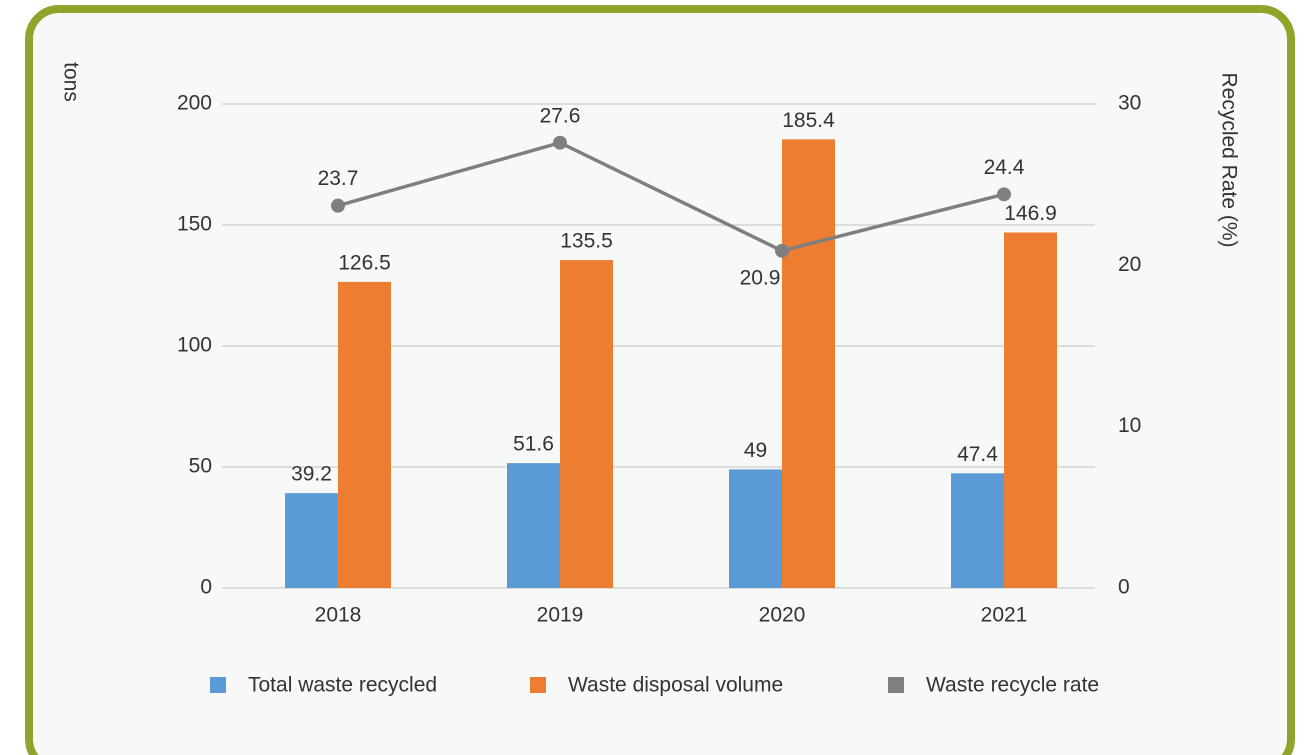 This screenshot has width=1304, height=755. I want to click on x-tick-label: 2021, so click(1004, 615).